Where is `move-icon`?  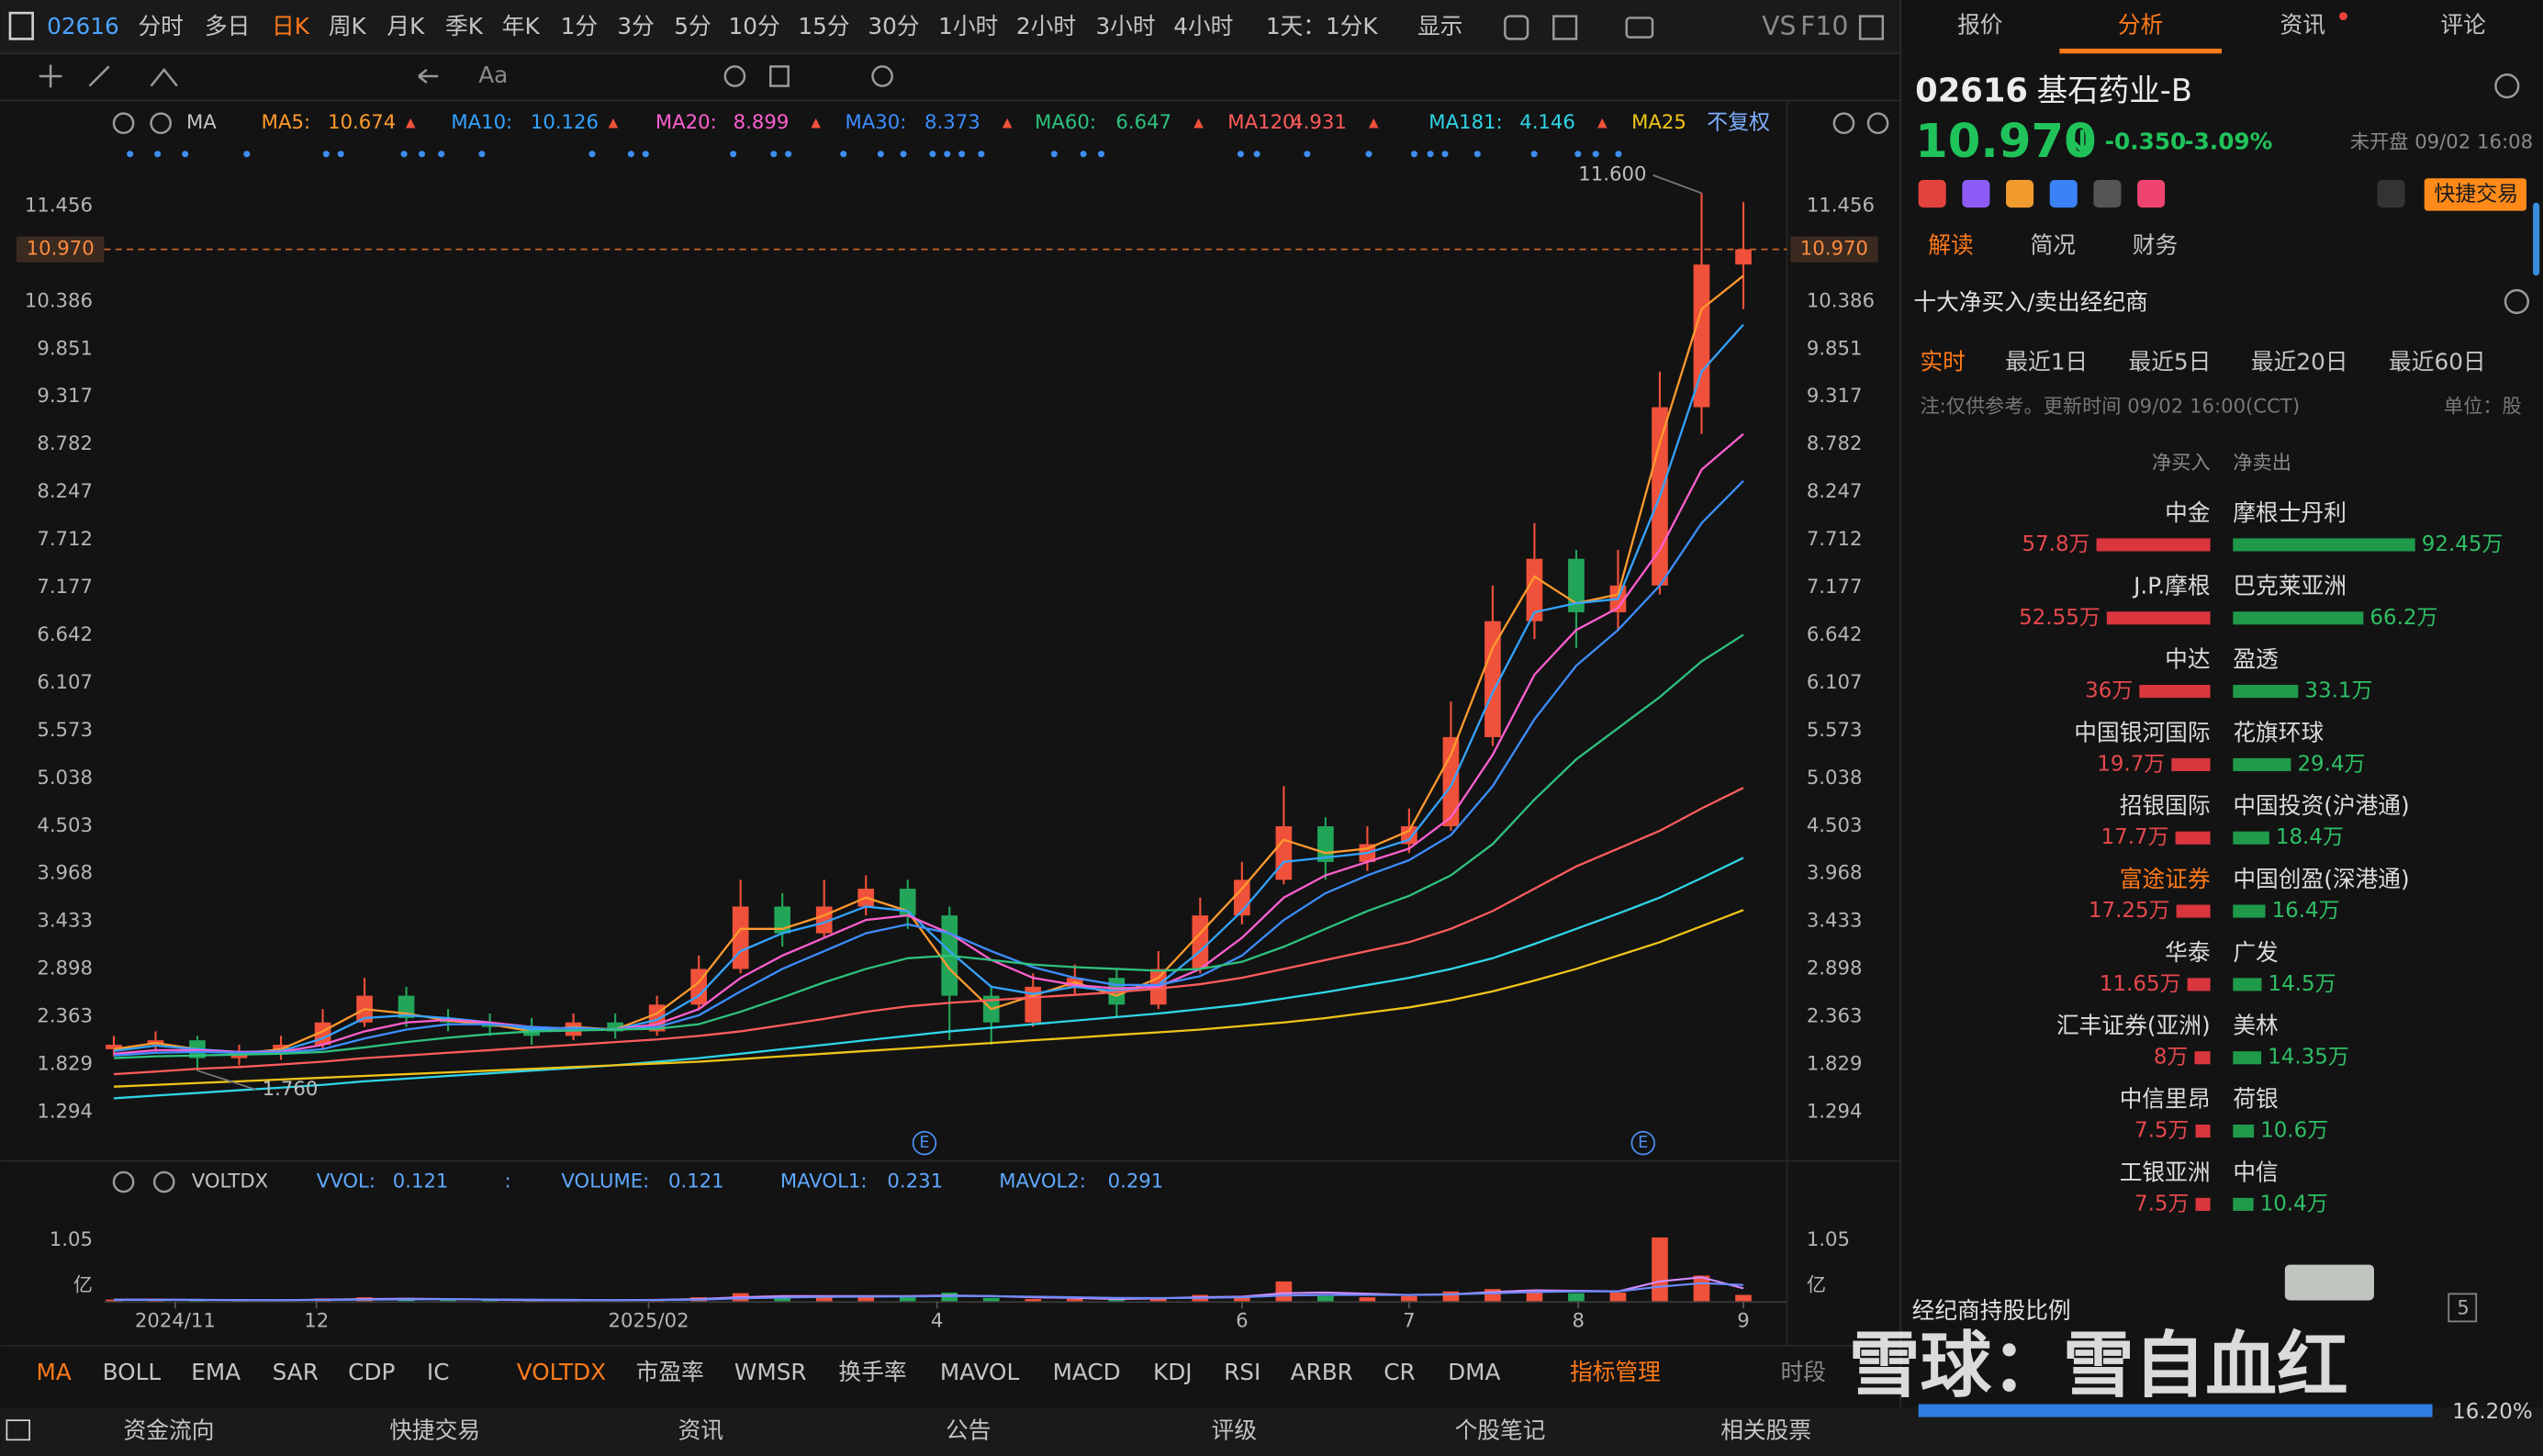
move-icon is located at coordinates (50, 76).